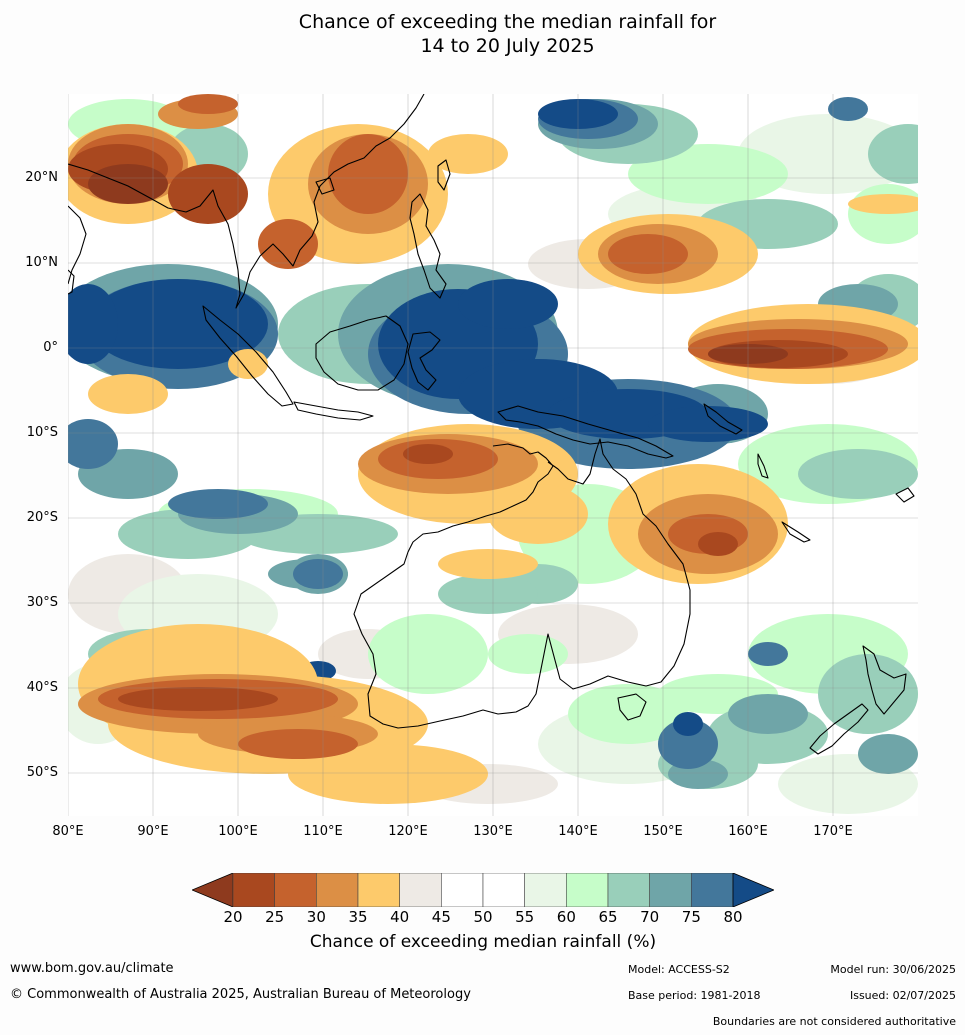 The height and width of the screenshot is (1035, 965). I want to click on coastline-india, so click(77, 245).